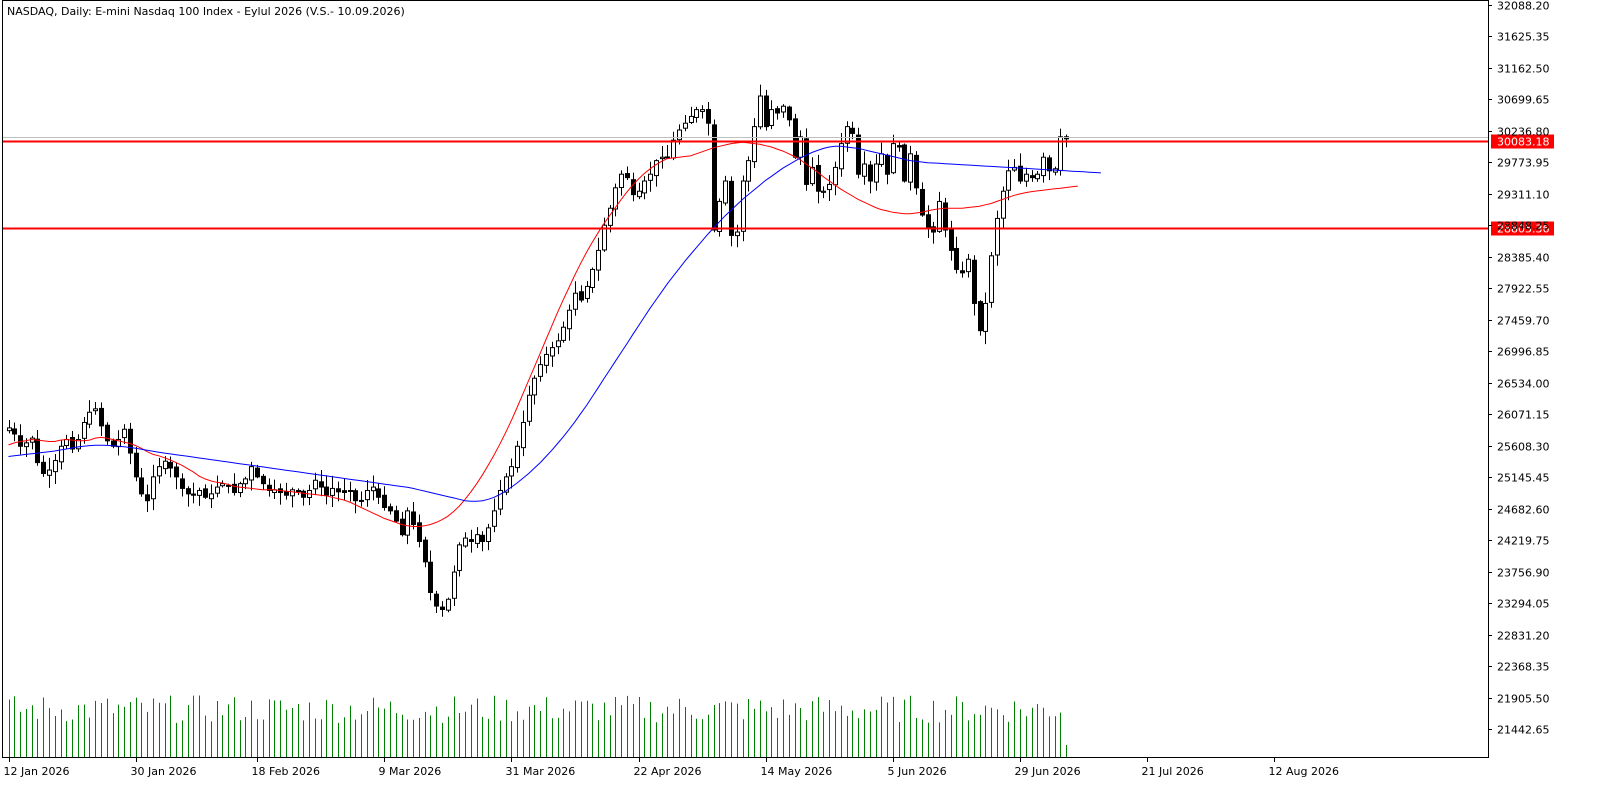 The image size is (1597, 796). Describe the element at coordinates (1523, 636) in the screenshot. I see `y-tick-label: 22831.20` at that location.